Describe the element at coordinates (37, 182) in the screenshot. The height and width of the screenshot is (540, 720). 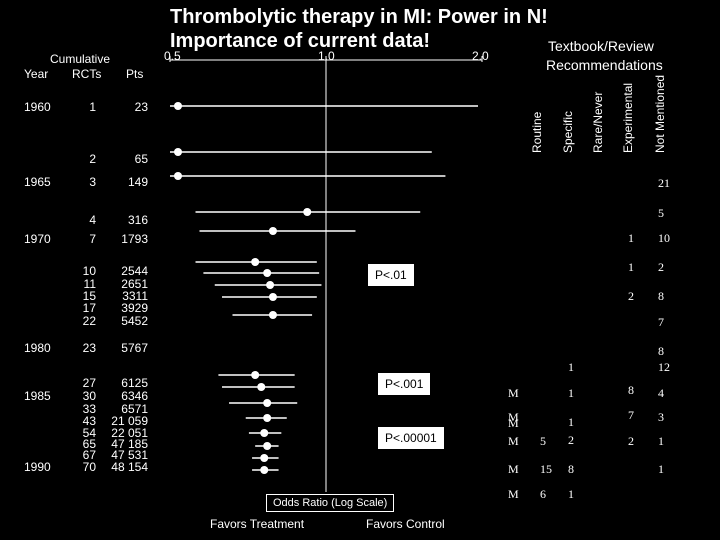
I see `year-label: 1965` at that location.